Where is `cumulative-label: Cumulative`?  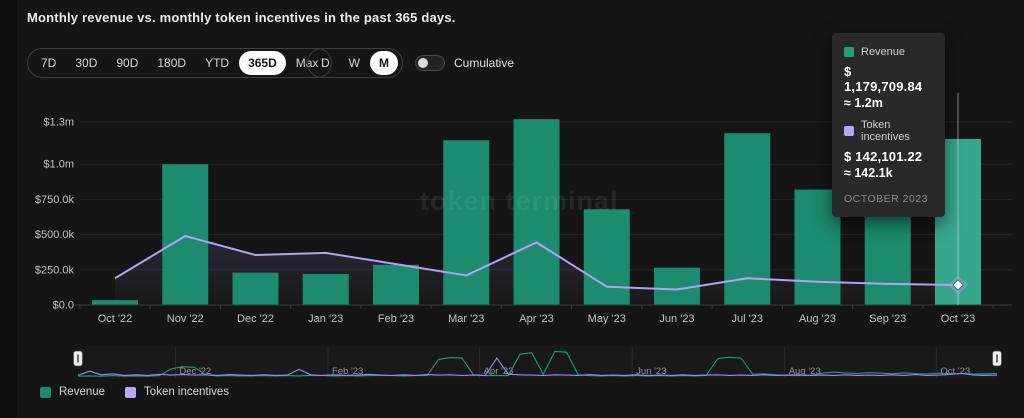 cumulative-label: Cumulative is located at coordinates (484, 63).